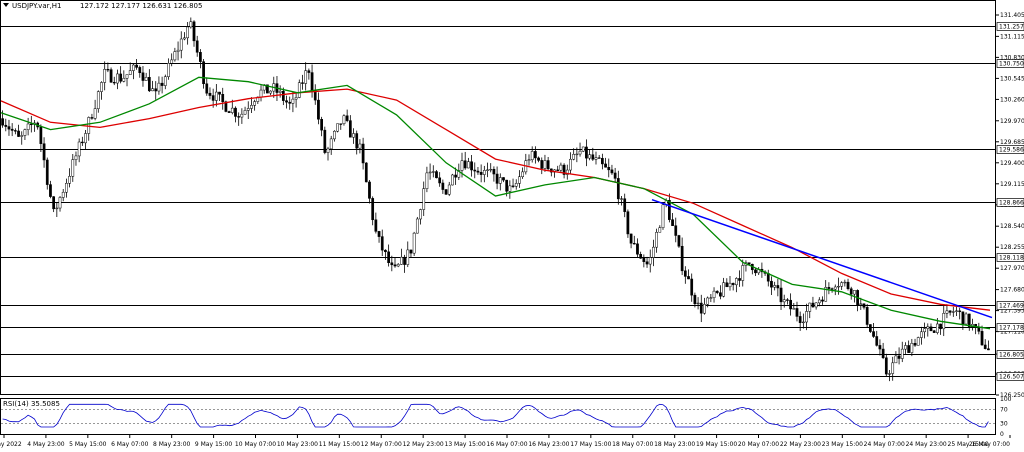  Describe the element at coordinates (381, 444) in the screenshot. I see `x-tick-label: 12 May 07:00` at that location.